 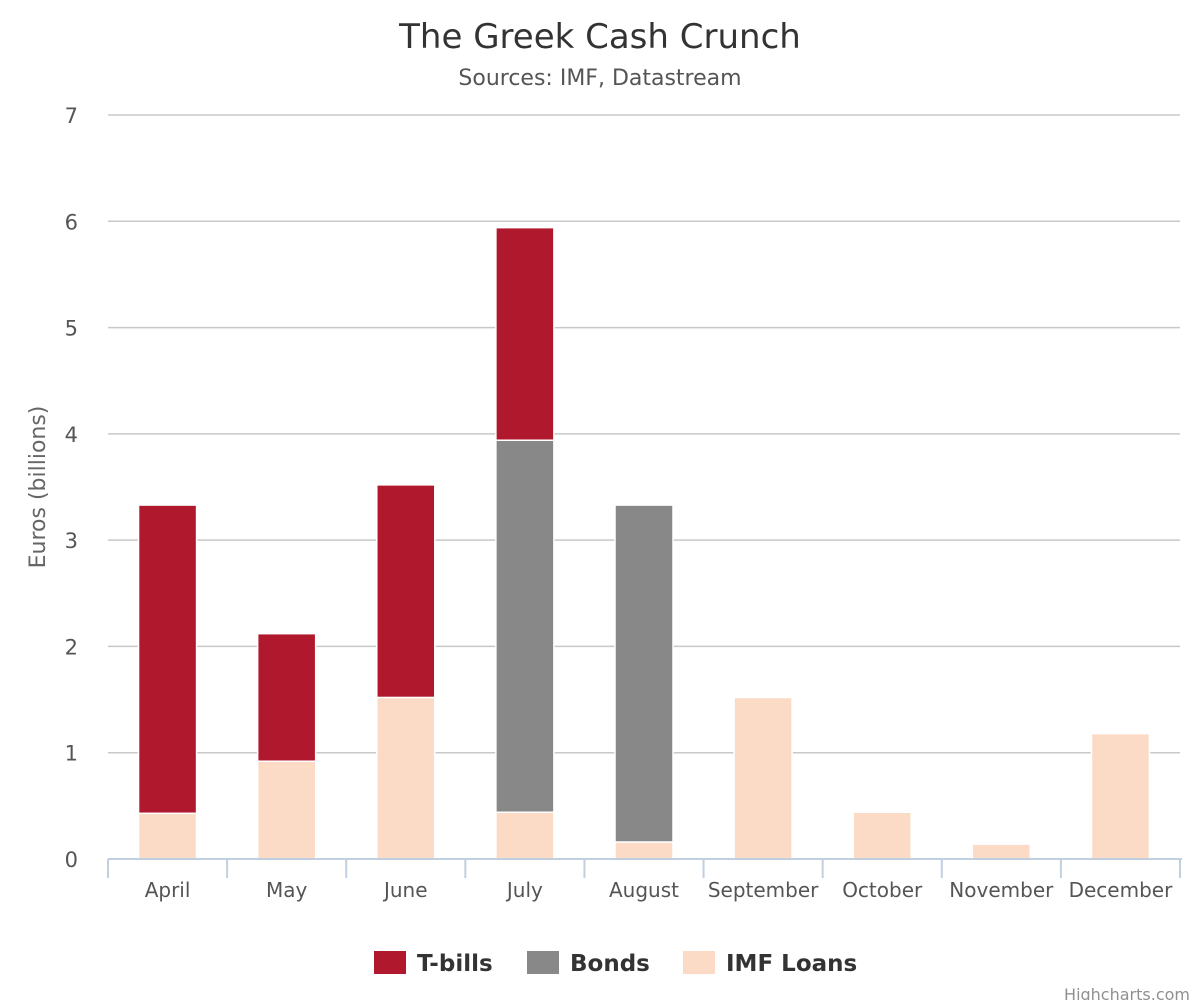 I want to click on x-tick-label: November, so click(x=1001, y=890).